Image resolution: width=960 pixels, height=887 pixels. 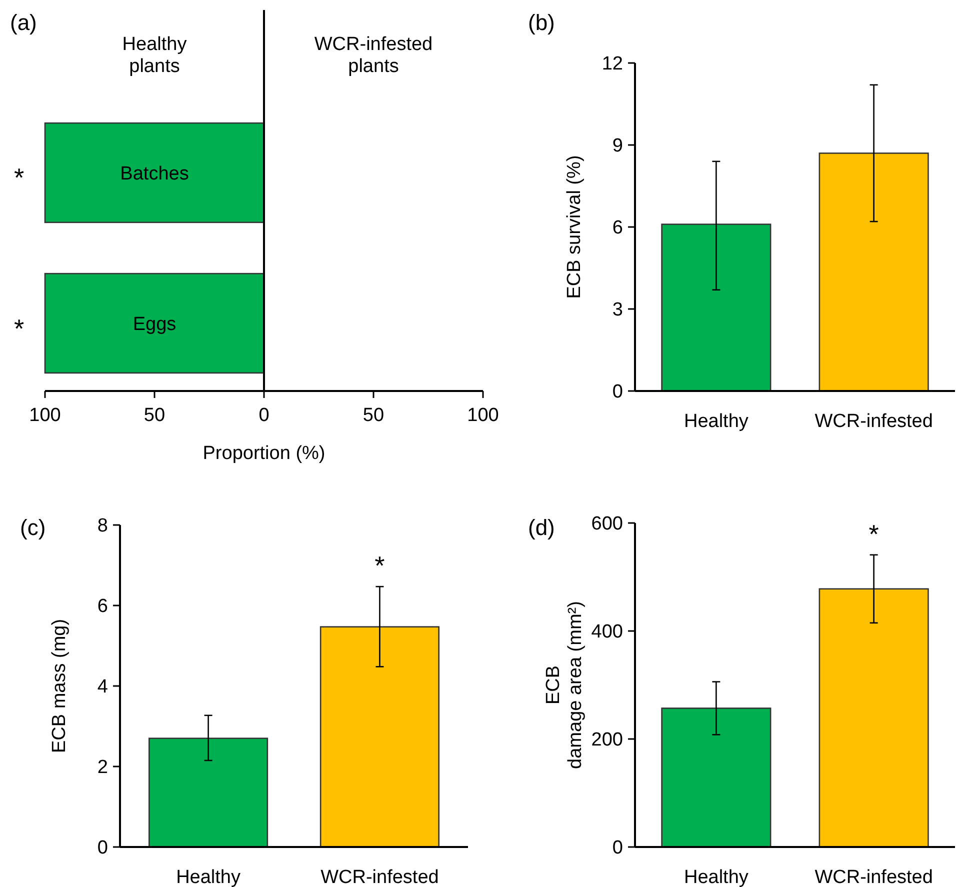 What do you see at coordinates (102, 526) in the screenshot?
I see `y-tick-label: 8` at bounding box center [102, 526].